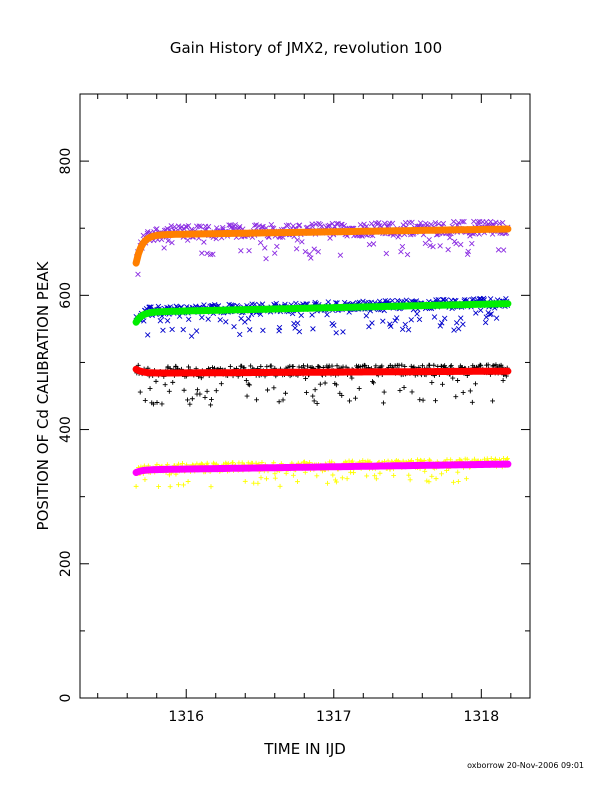  What do you see at coordinates (66, 295) in the screenshot?
I see `y-tick-label: 600` at bounding box center [66, 295].